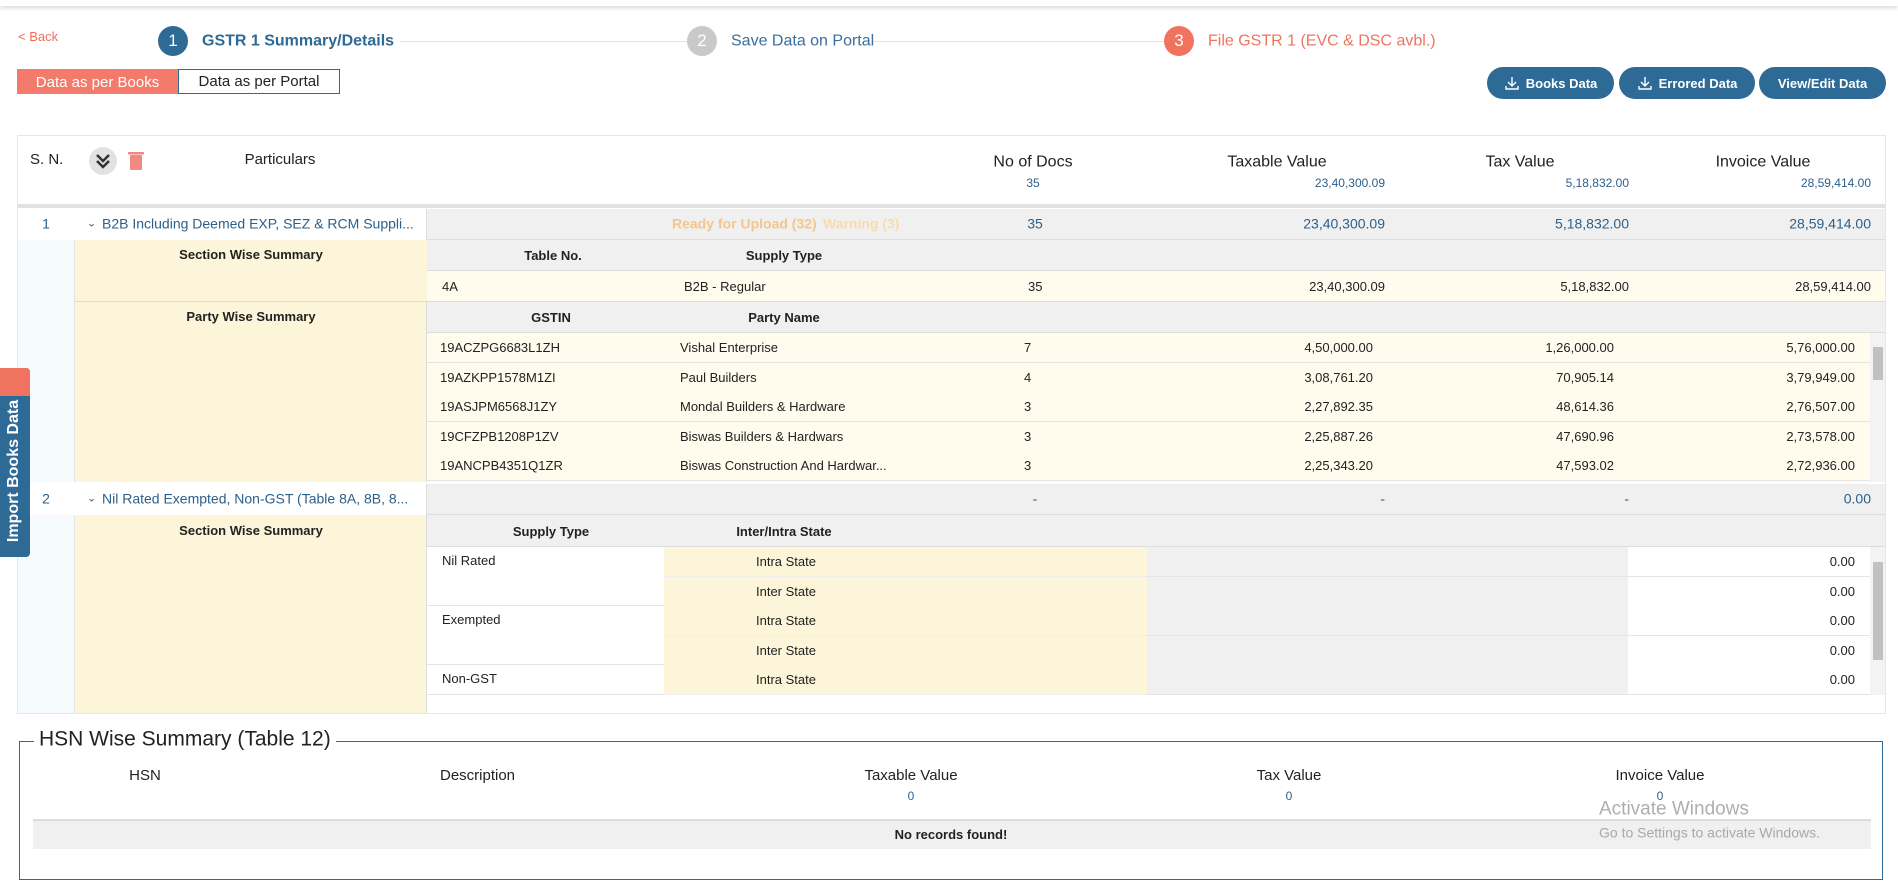  What do you see at coordinates (145, 775) in the screenshot?
I see `hsn-col: HSN` at bounding box center [145, 775].